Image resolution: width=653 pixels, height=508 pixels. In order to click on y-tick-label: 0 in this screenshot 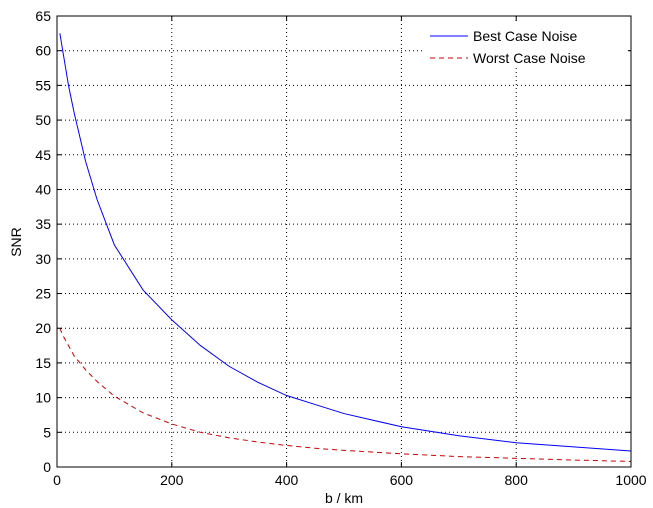, I will do `click(47, 467)`.